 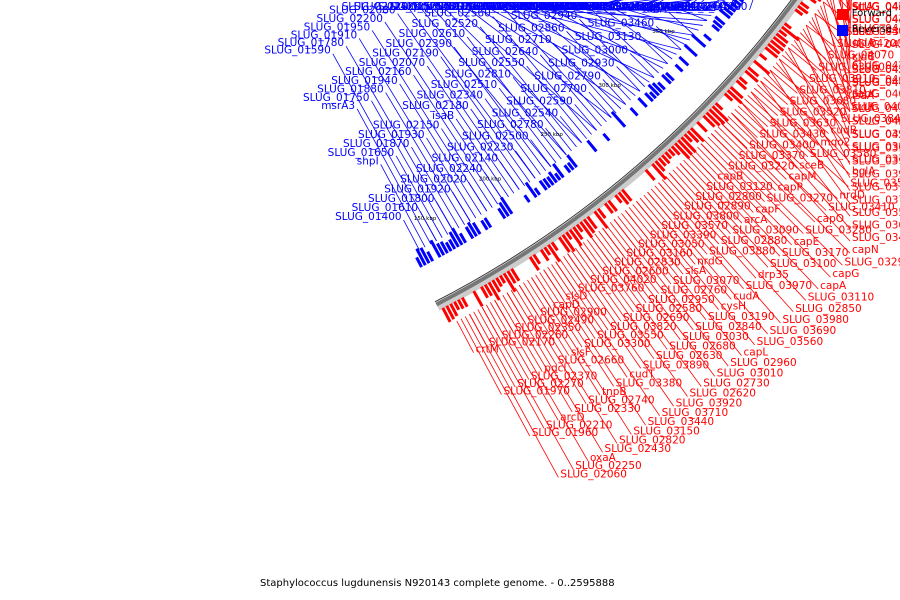 What do you see at coordinates (876, 95) in the screenshot?
I see `gene-label: SLUG_04090` at bounding box center [876, 95].